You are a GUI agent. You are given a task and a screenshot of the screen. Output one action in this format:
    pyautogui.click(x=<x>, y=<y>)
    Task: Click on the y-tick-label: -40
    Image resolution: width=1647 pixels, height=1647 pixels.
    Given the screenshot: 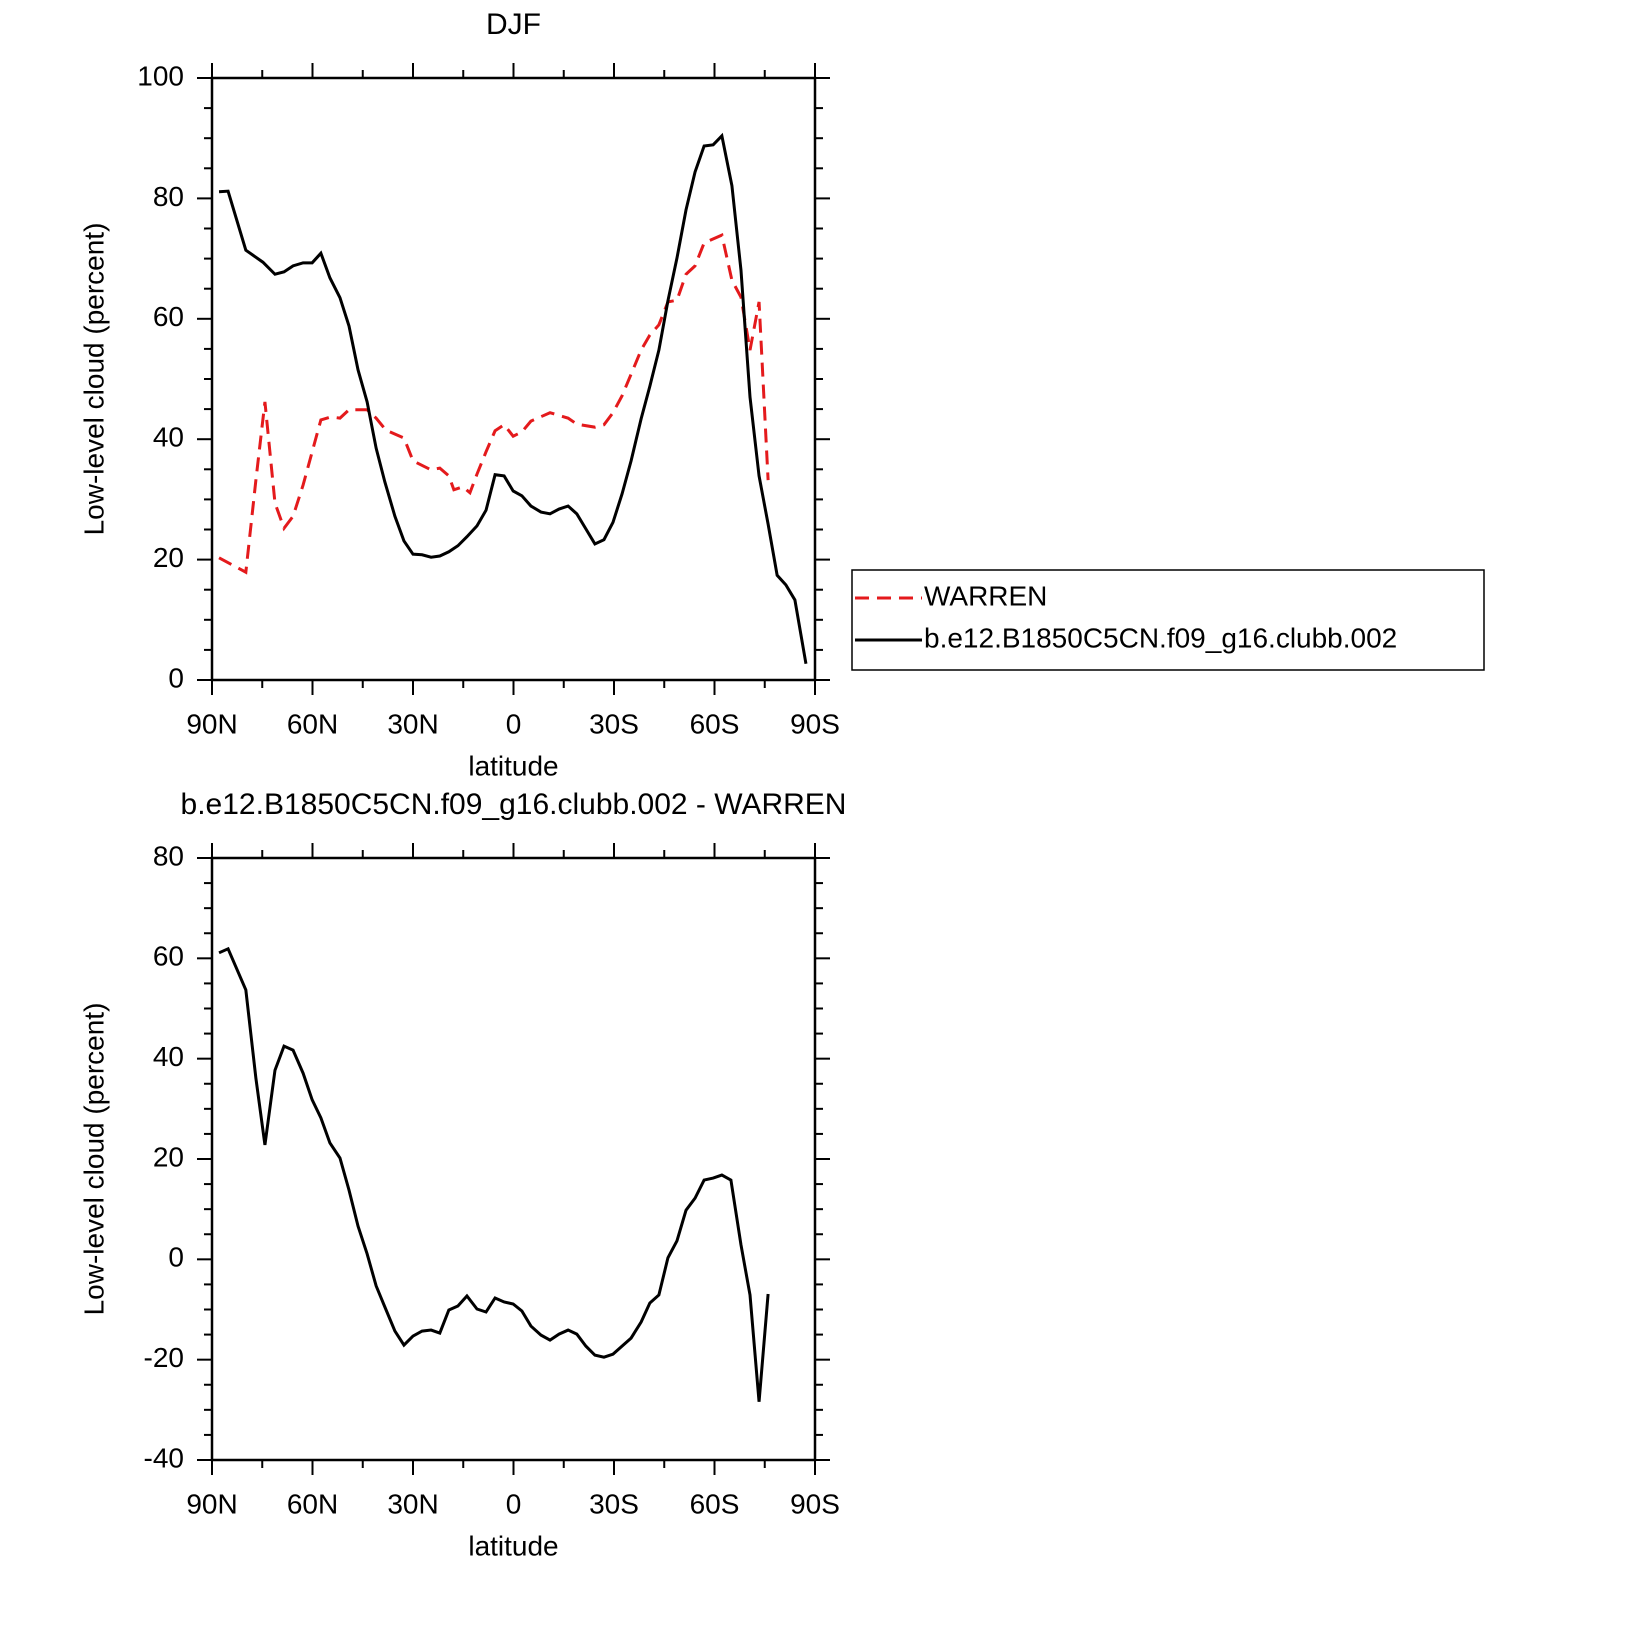 What is the action you would take?
    pyautogui.click(x=164, y=1457)
    